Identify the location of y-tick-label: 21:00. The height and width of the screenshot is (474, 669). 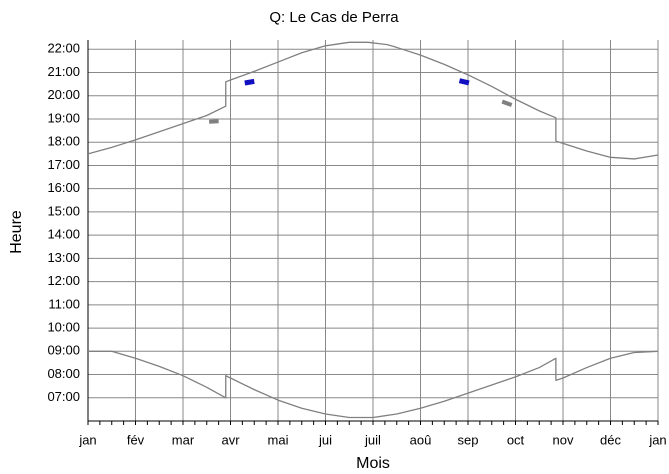
(63, 71).